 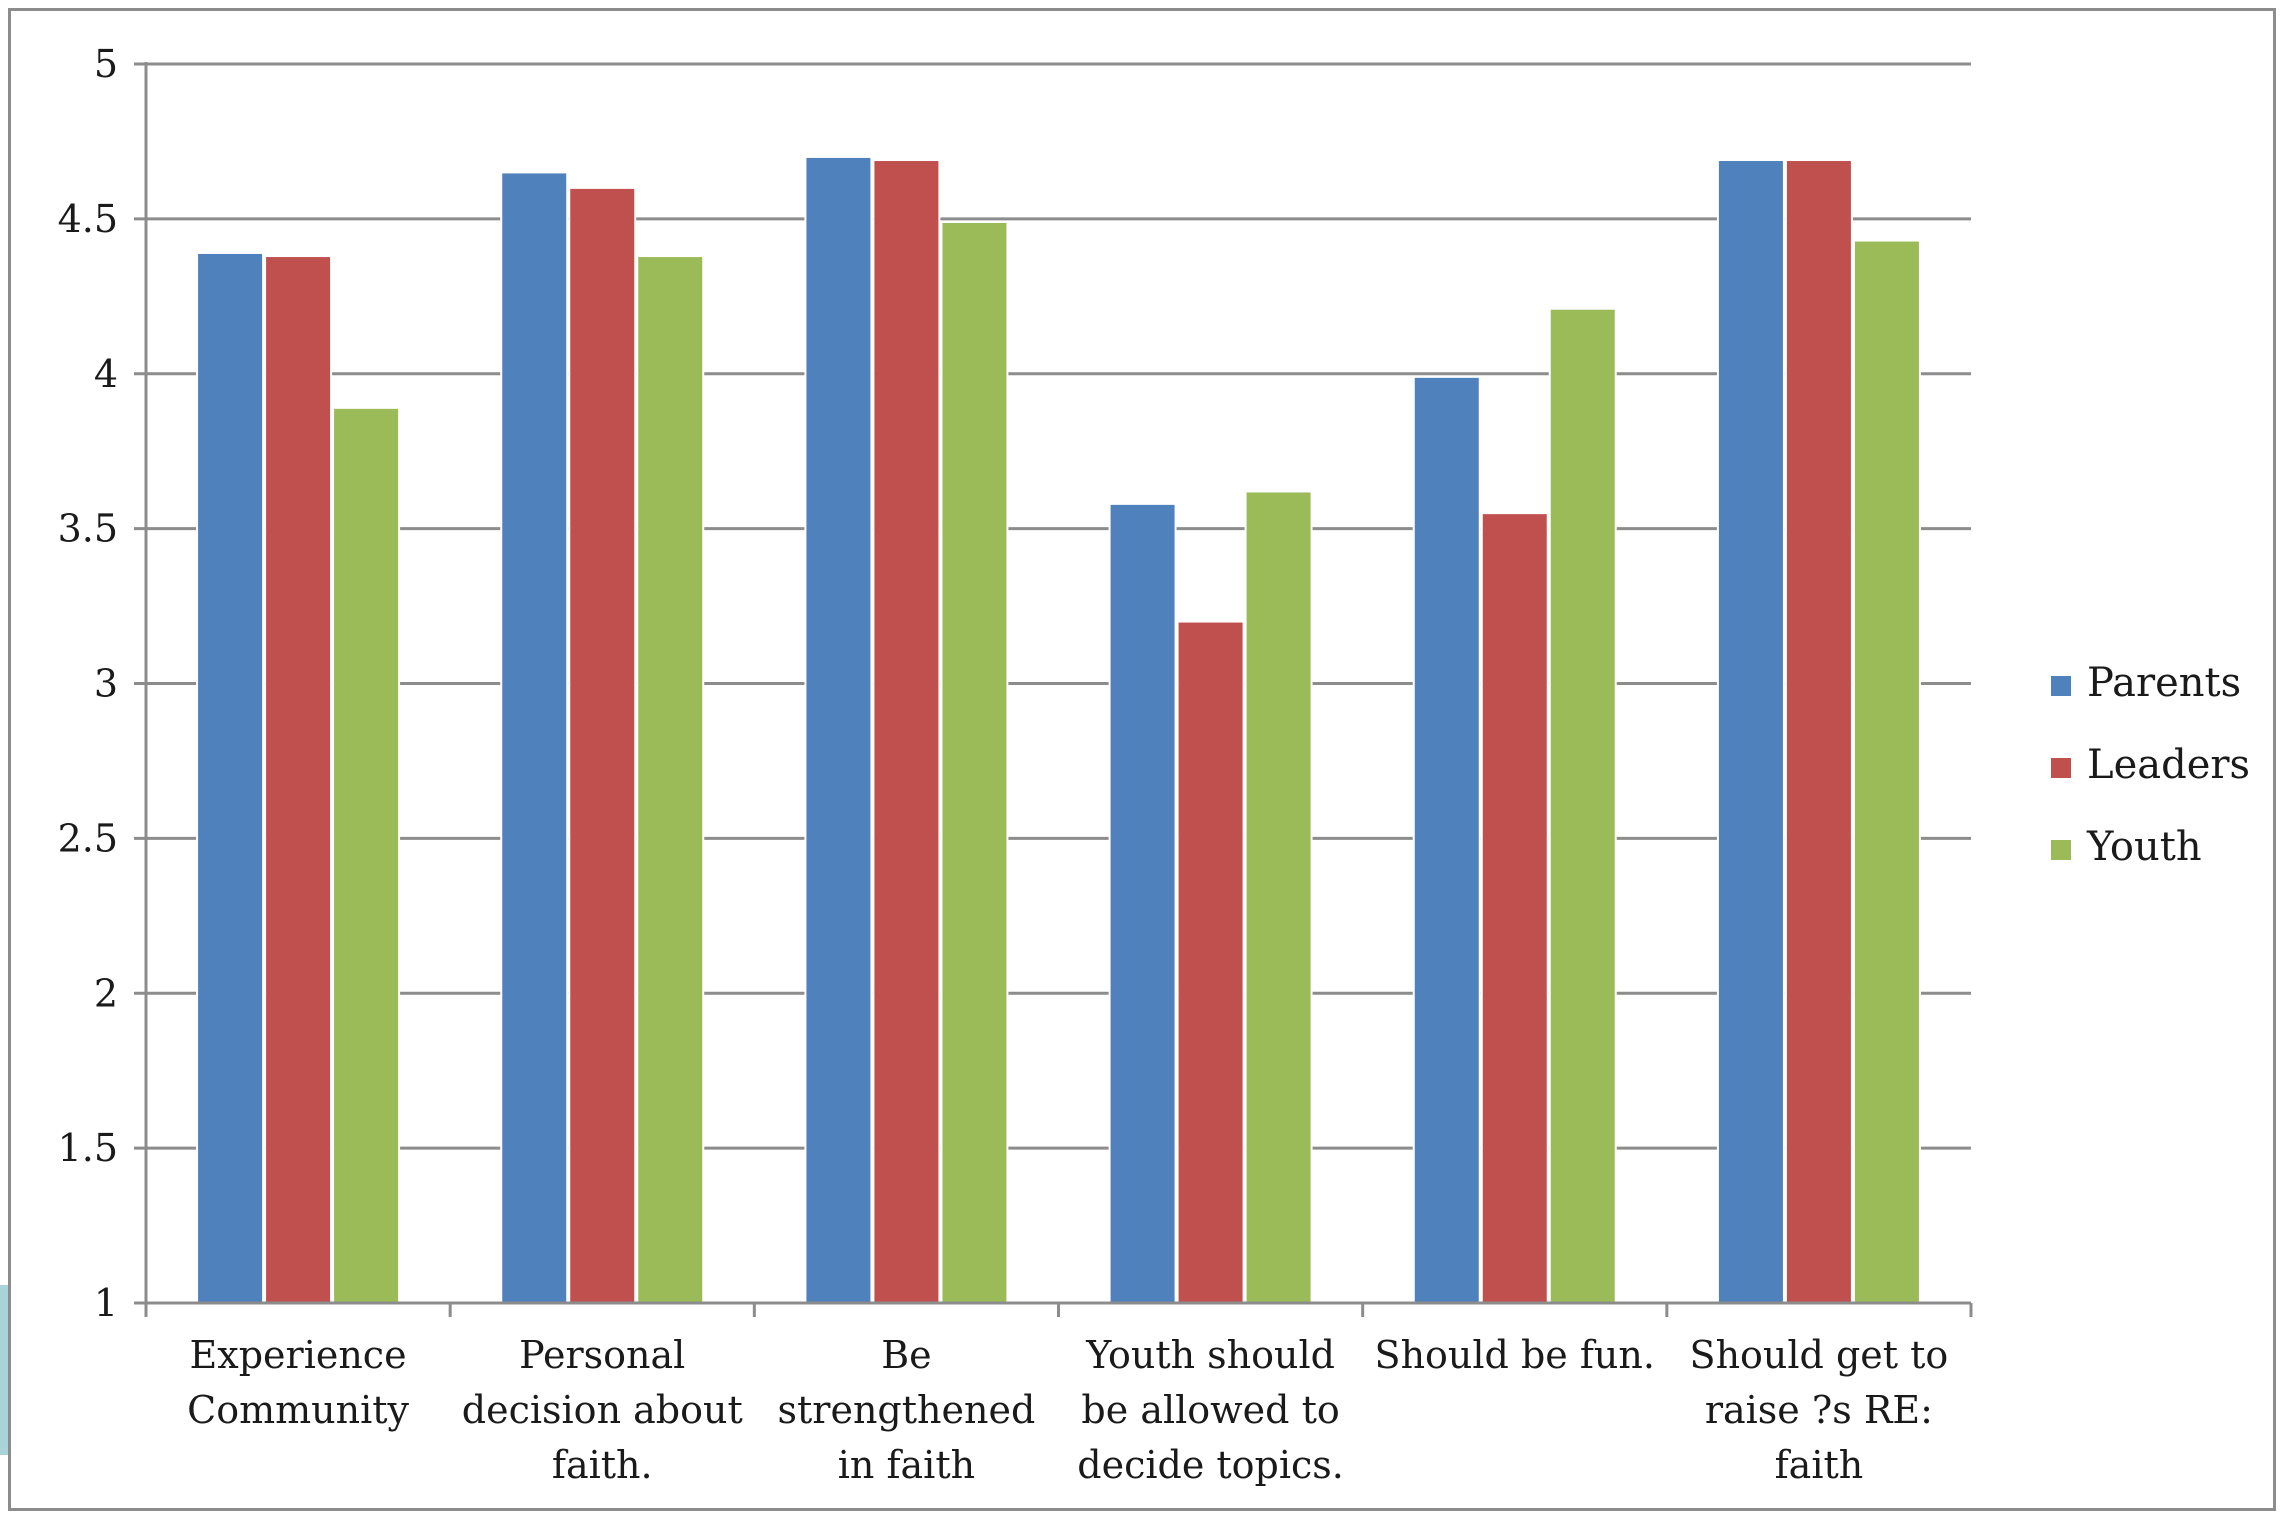 I want to click on x-category-label-line: strengthened, so click(x=907, y=1410).